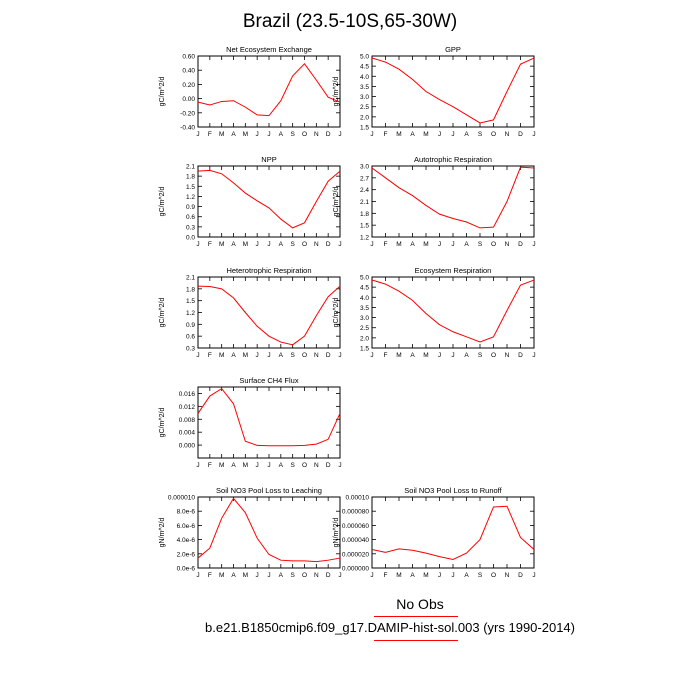 This screenshot has height=700, width=700. Describe the element at coordinates (186, 540) in the screenshot. I see `y-tick-label: 4.0e-6` at that location.